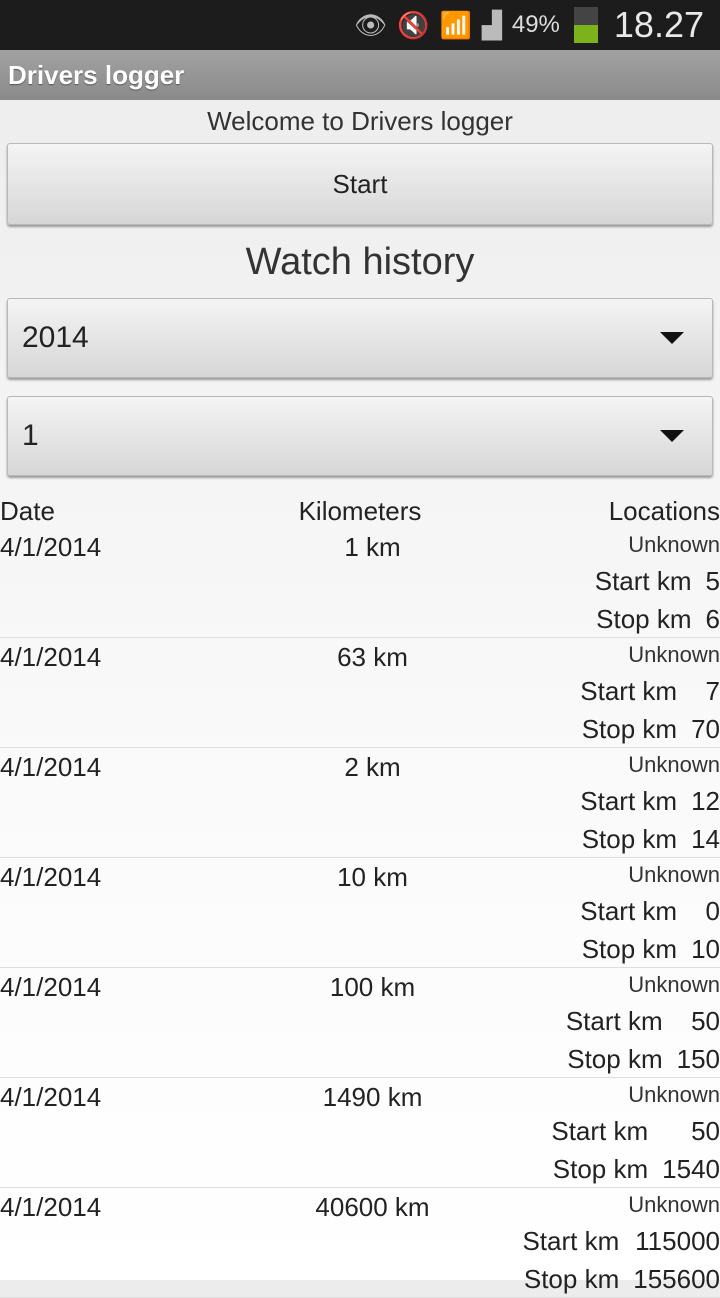 This screenshot has height=1298, width=720. I want to click on row-location: Unknown Start km 50 Stop km 150, so click(600, 1022).